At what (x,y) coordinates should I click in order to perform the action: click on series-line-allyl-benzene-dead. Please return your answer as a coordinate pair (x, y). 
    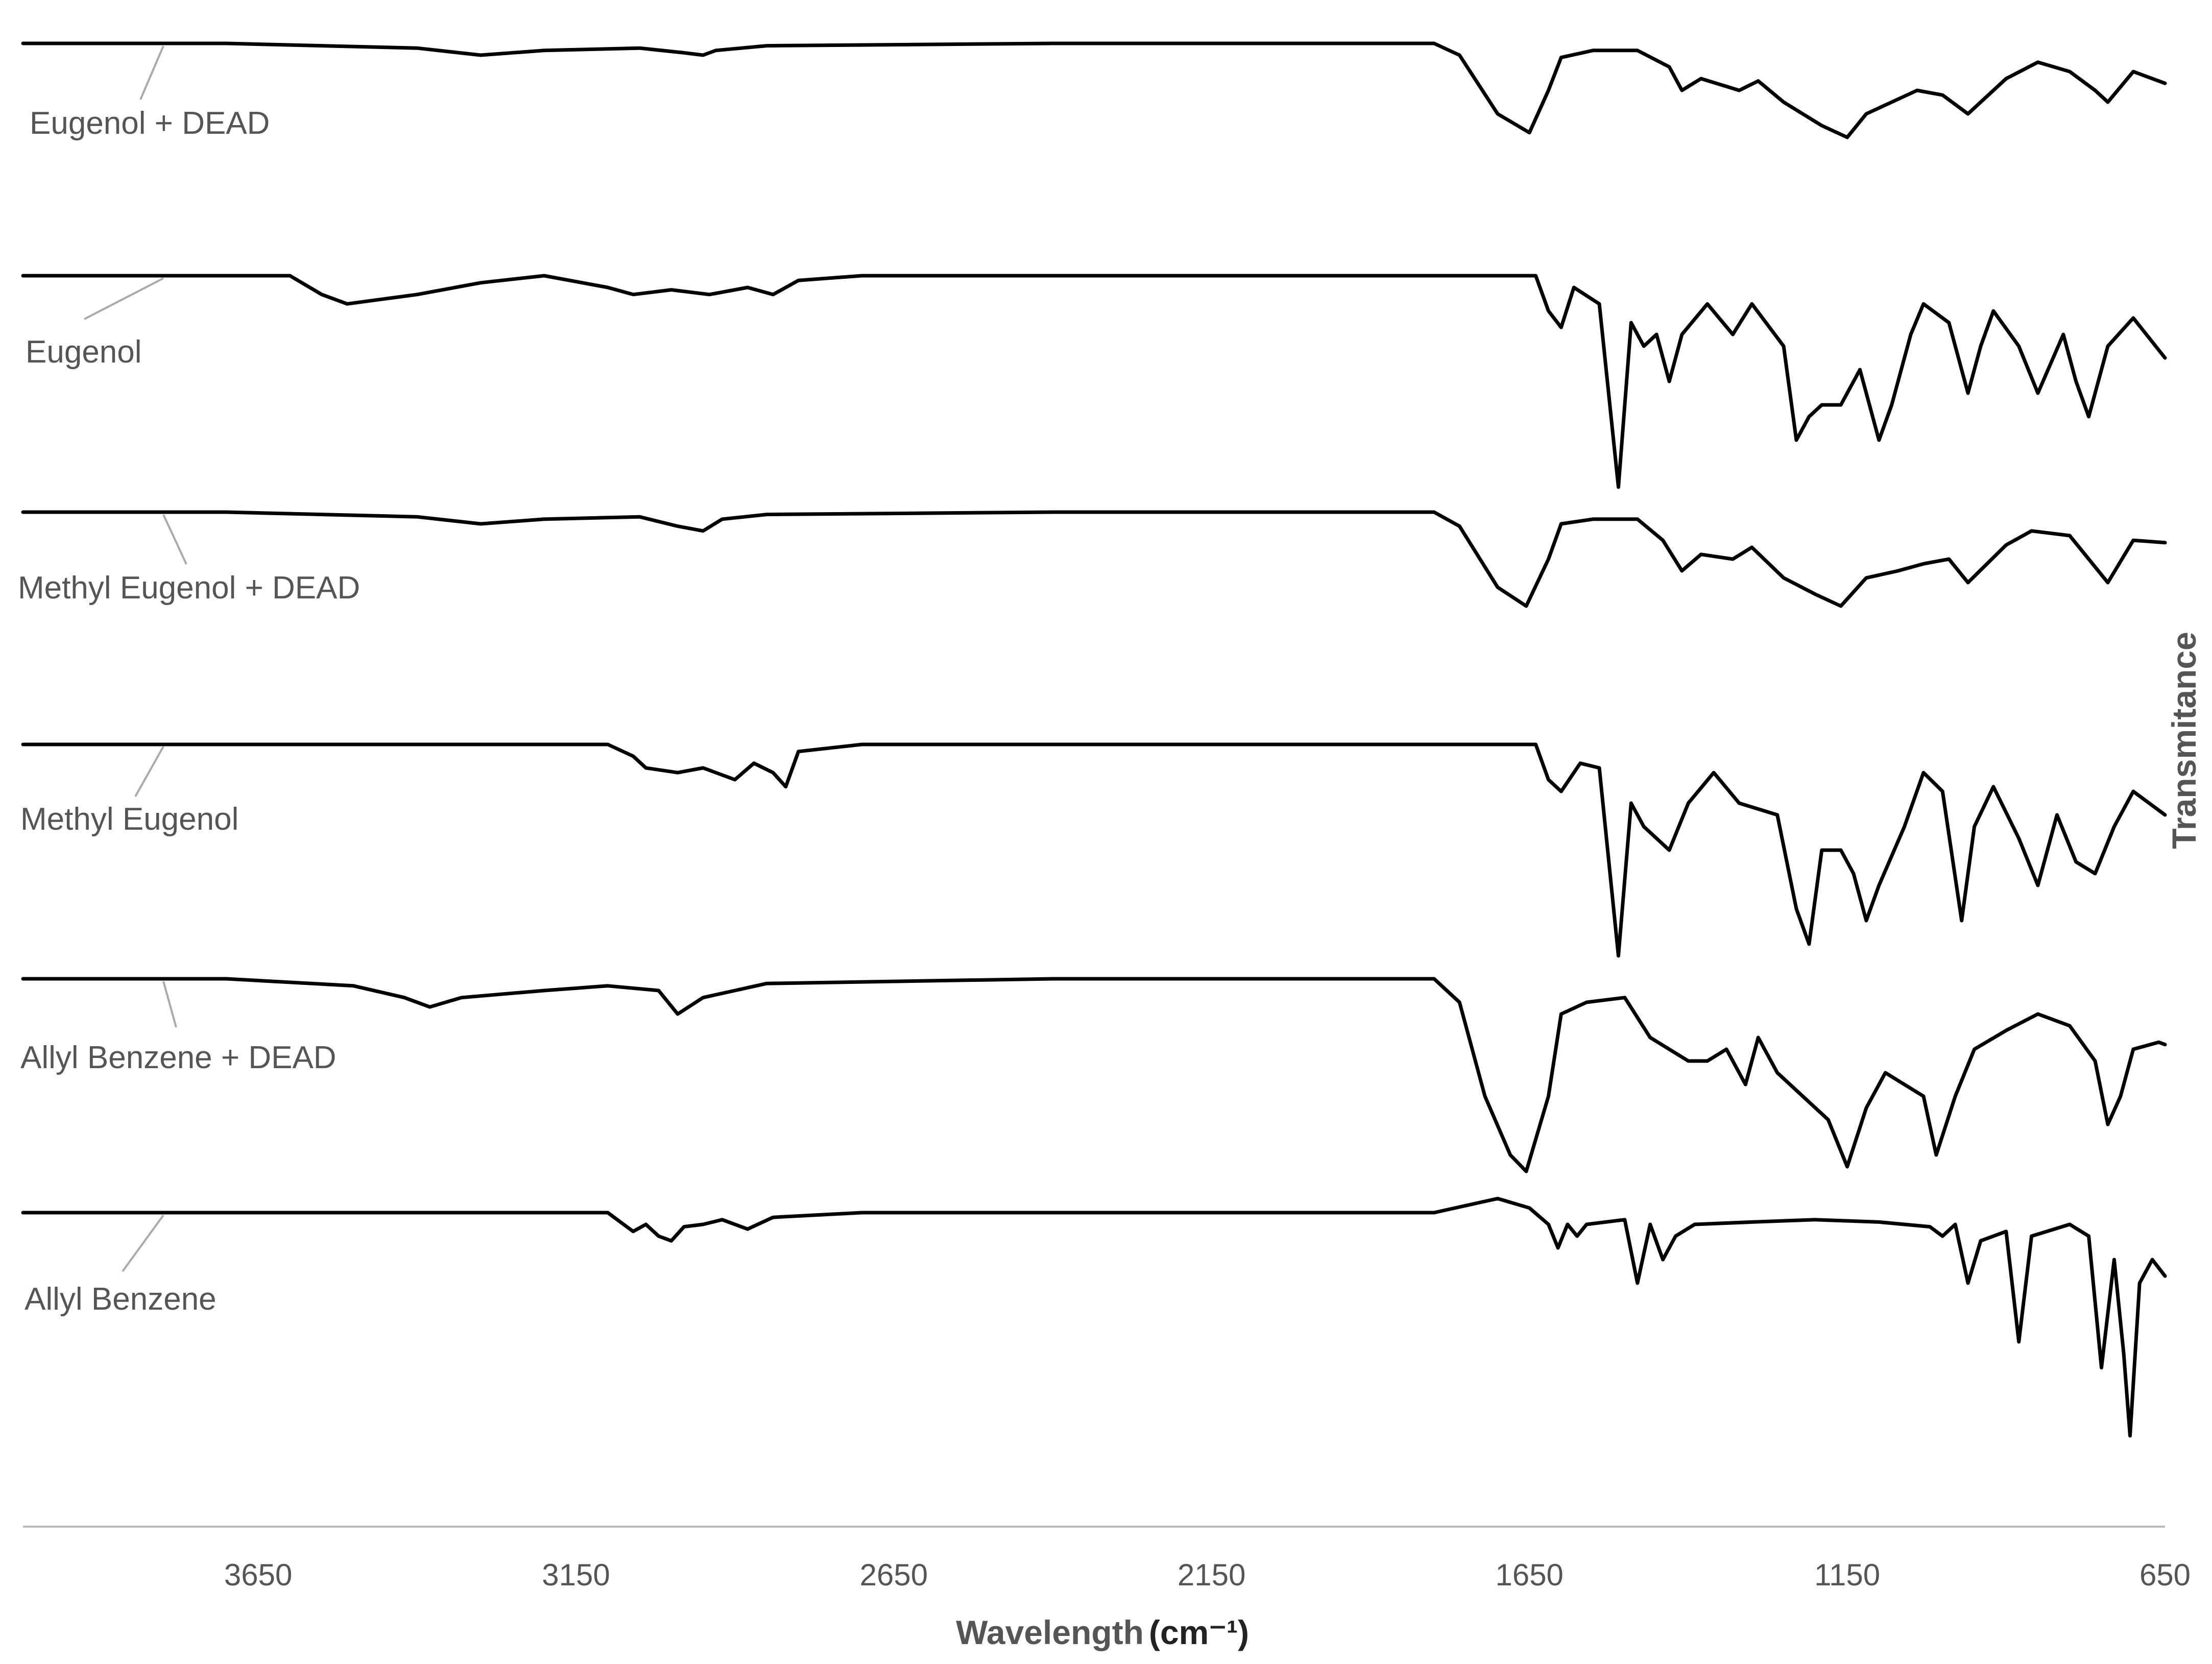
    Looking at the image, I should click on (1094, 1075).